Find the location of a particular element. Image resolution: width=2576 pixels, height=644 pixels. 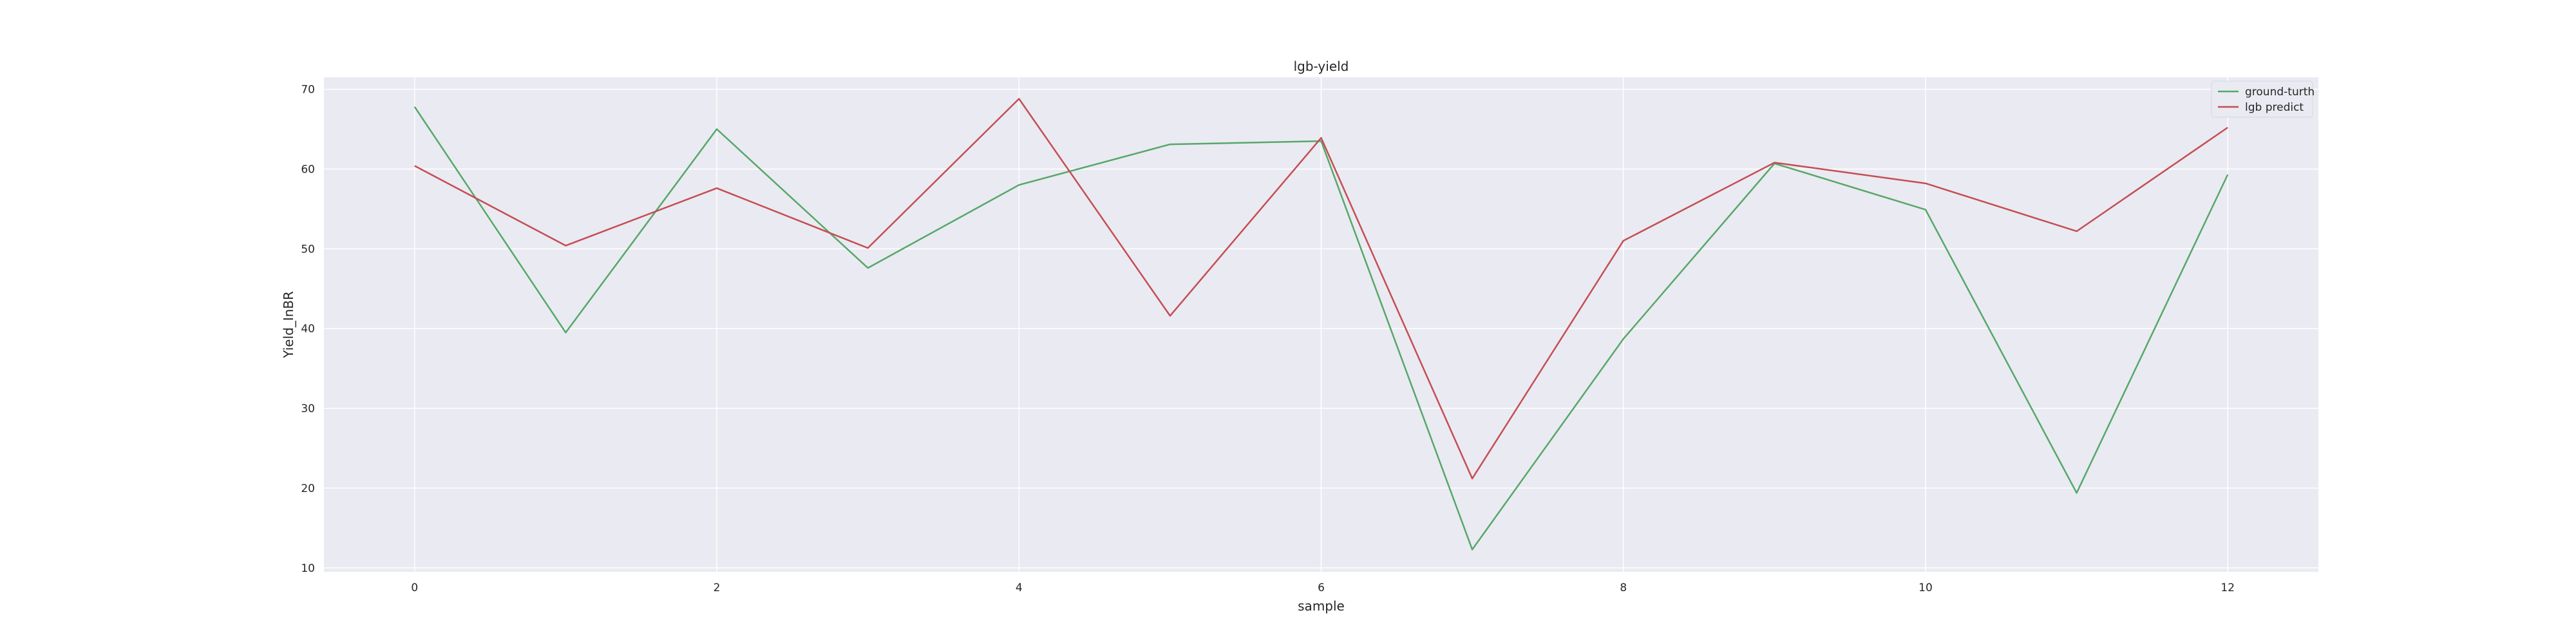

y-tick-label: 50 is located at coordinates (308, 249).